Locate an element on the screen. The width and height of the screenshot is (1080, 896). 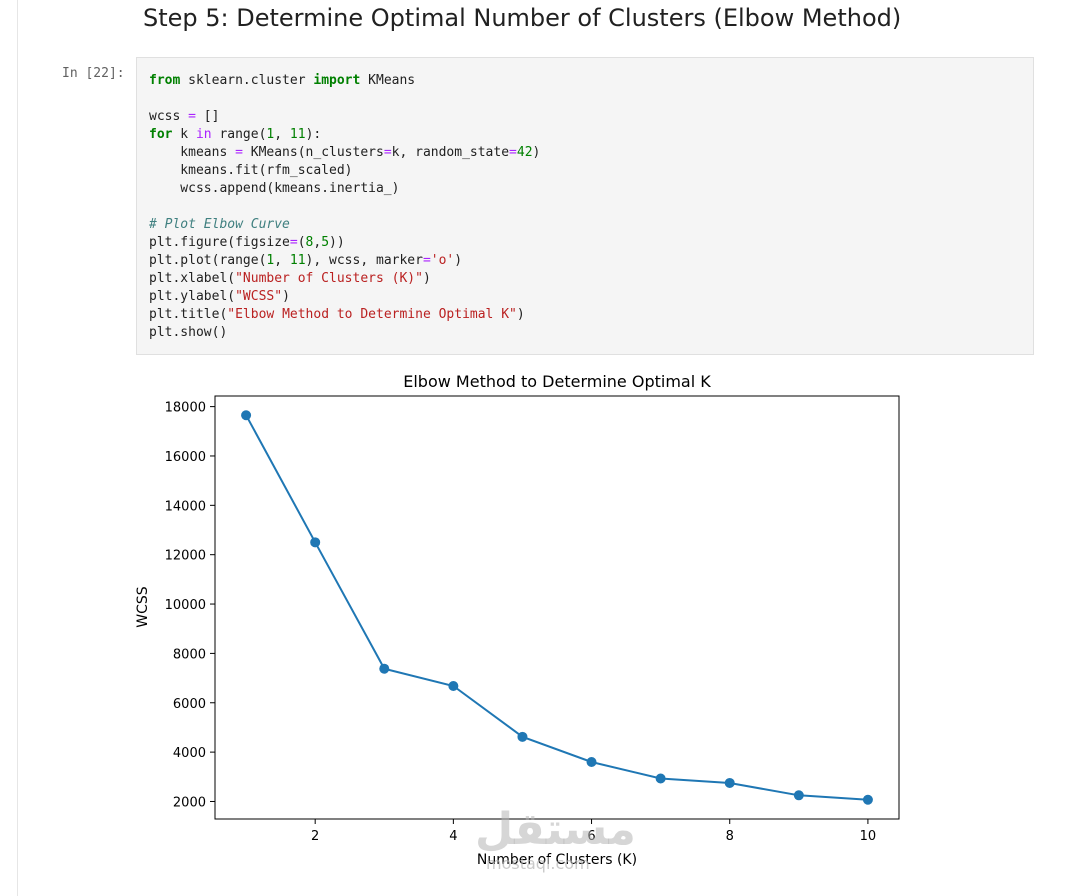
y-tick-label: 2000 is located at coordinates (189, 802).